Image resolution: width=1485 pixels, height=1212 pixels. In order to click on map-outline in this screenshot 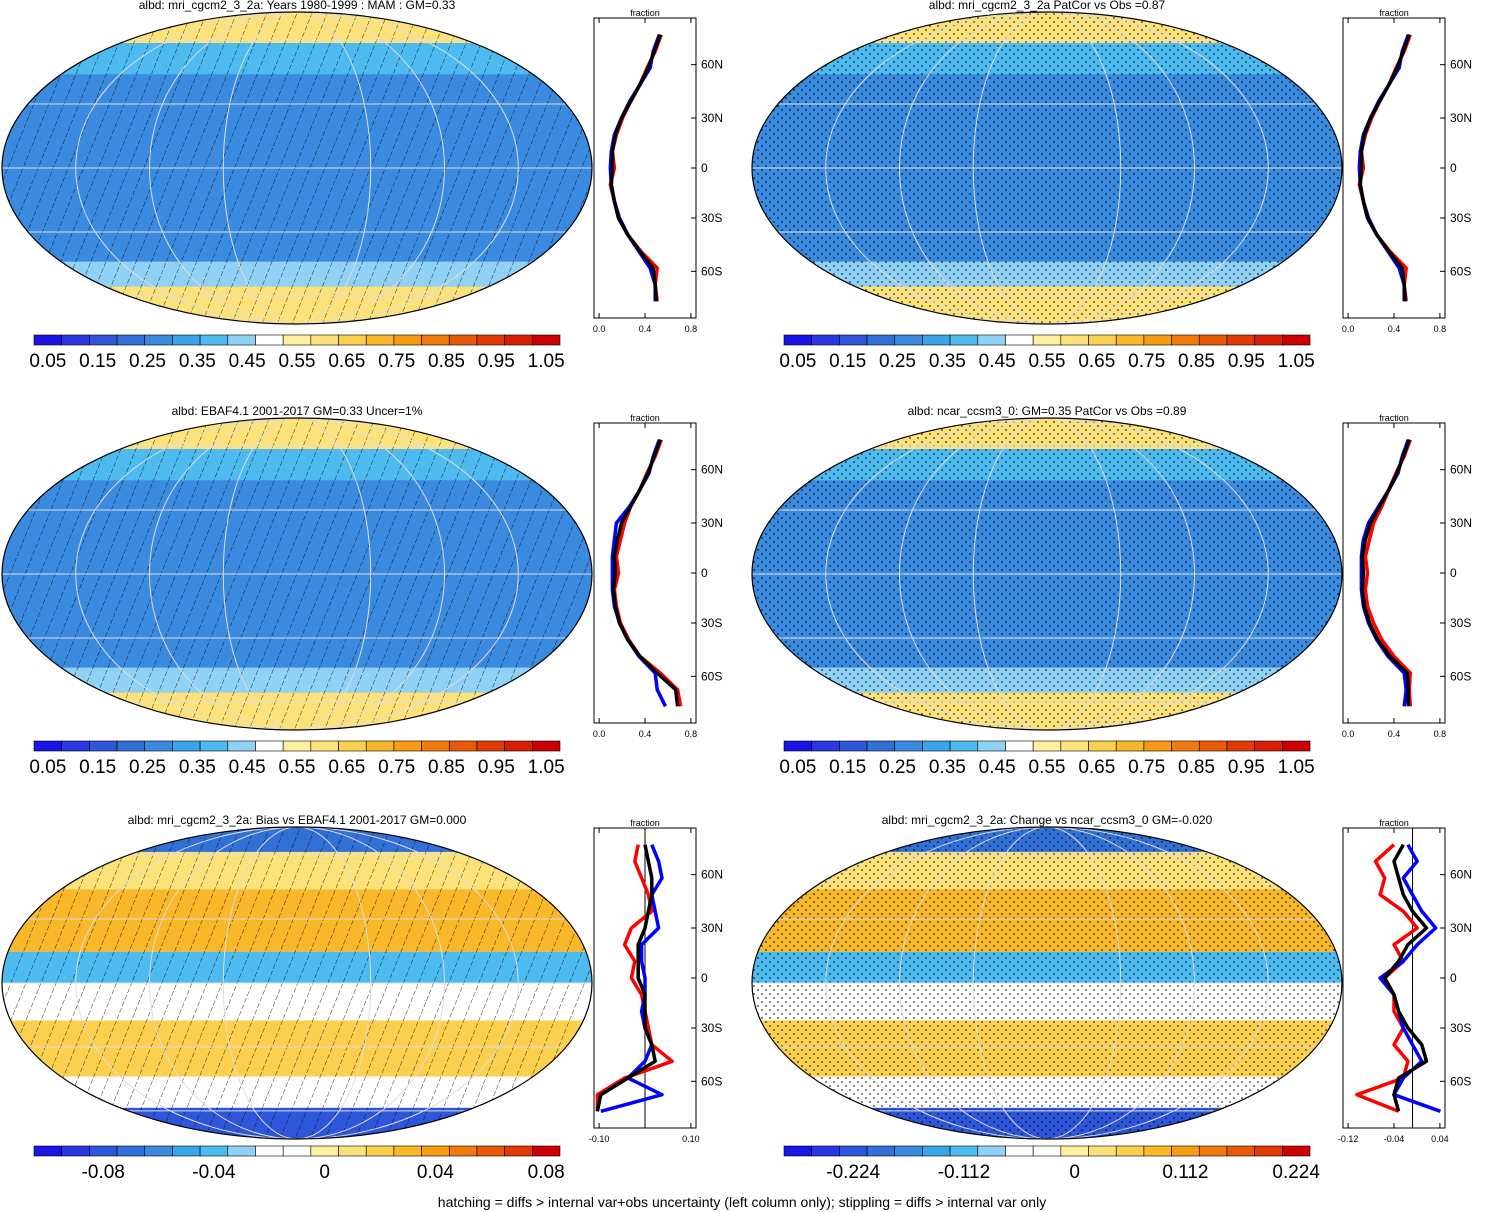, I will do `click(1047, 168)`.